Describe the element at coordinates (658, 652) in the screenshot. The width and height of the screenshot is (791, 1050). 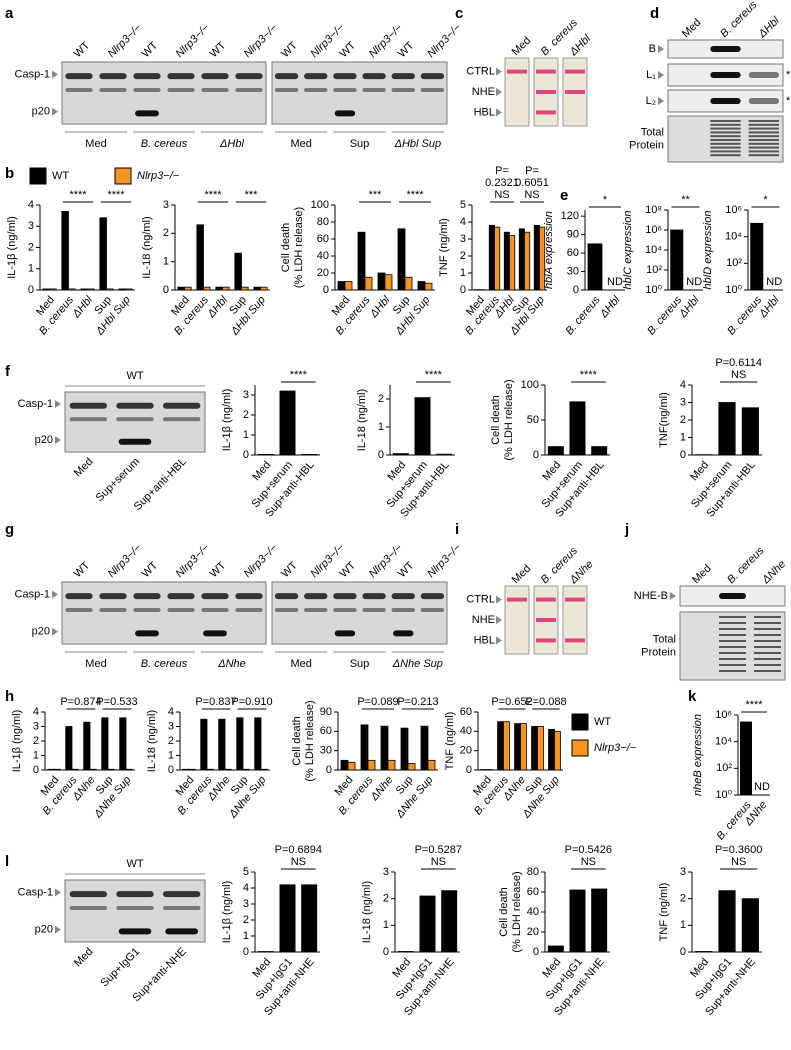
I see `band-label: Protein` at that location.